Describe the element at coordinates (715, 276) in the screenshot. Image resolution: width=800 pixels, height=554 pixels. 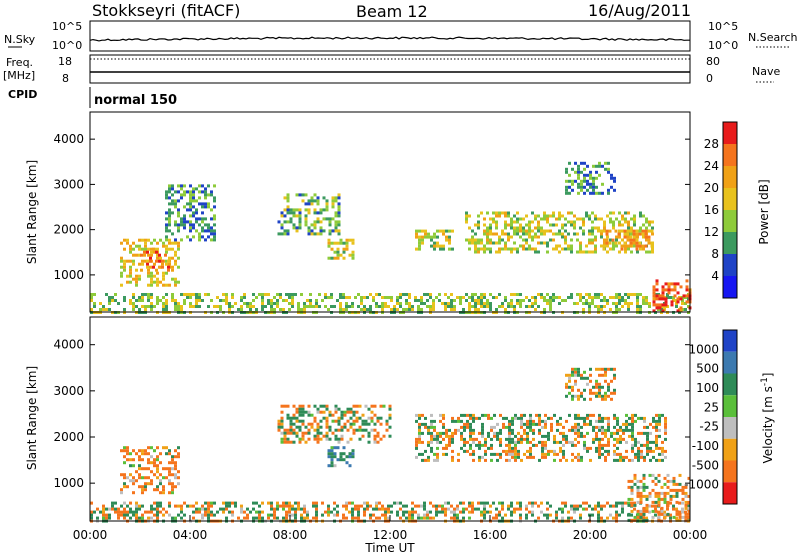
I see `colorbar-tick-label: 4` at that location.